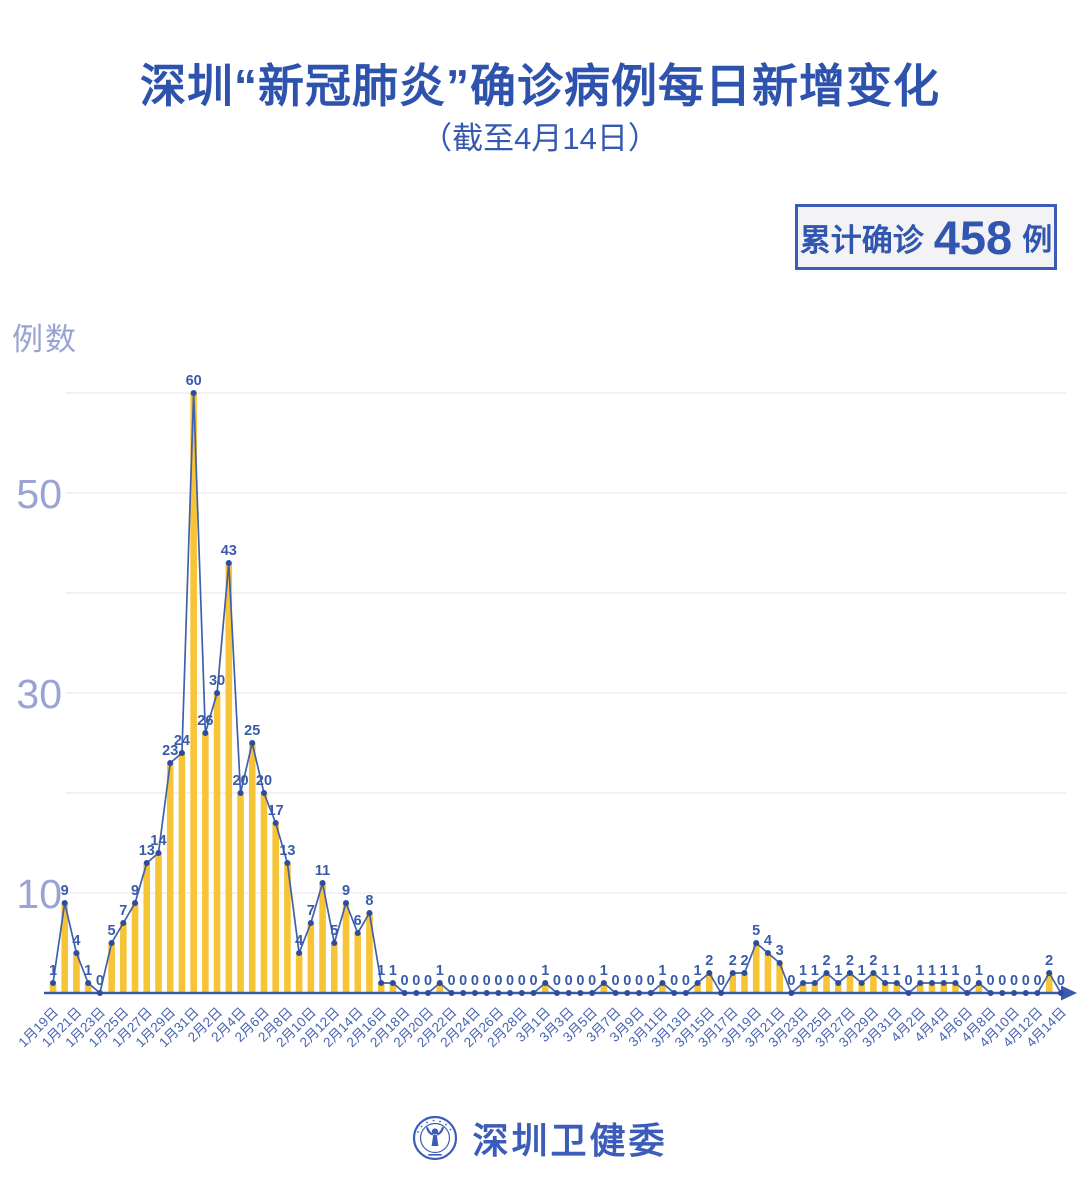  Describe the element at coordinates (182, 741) in the screenshot. I see `data-point-label: 24` at that location.